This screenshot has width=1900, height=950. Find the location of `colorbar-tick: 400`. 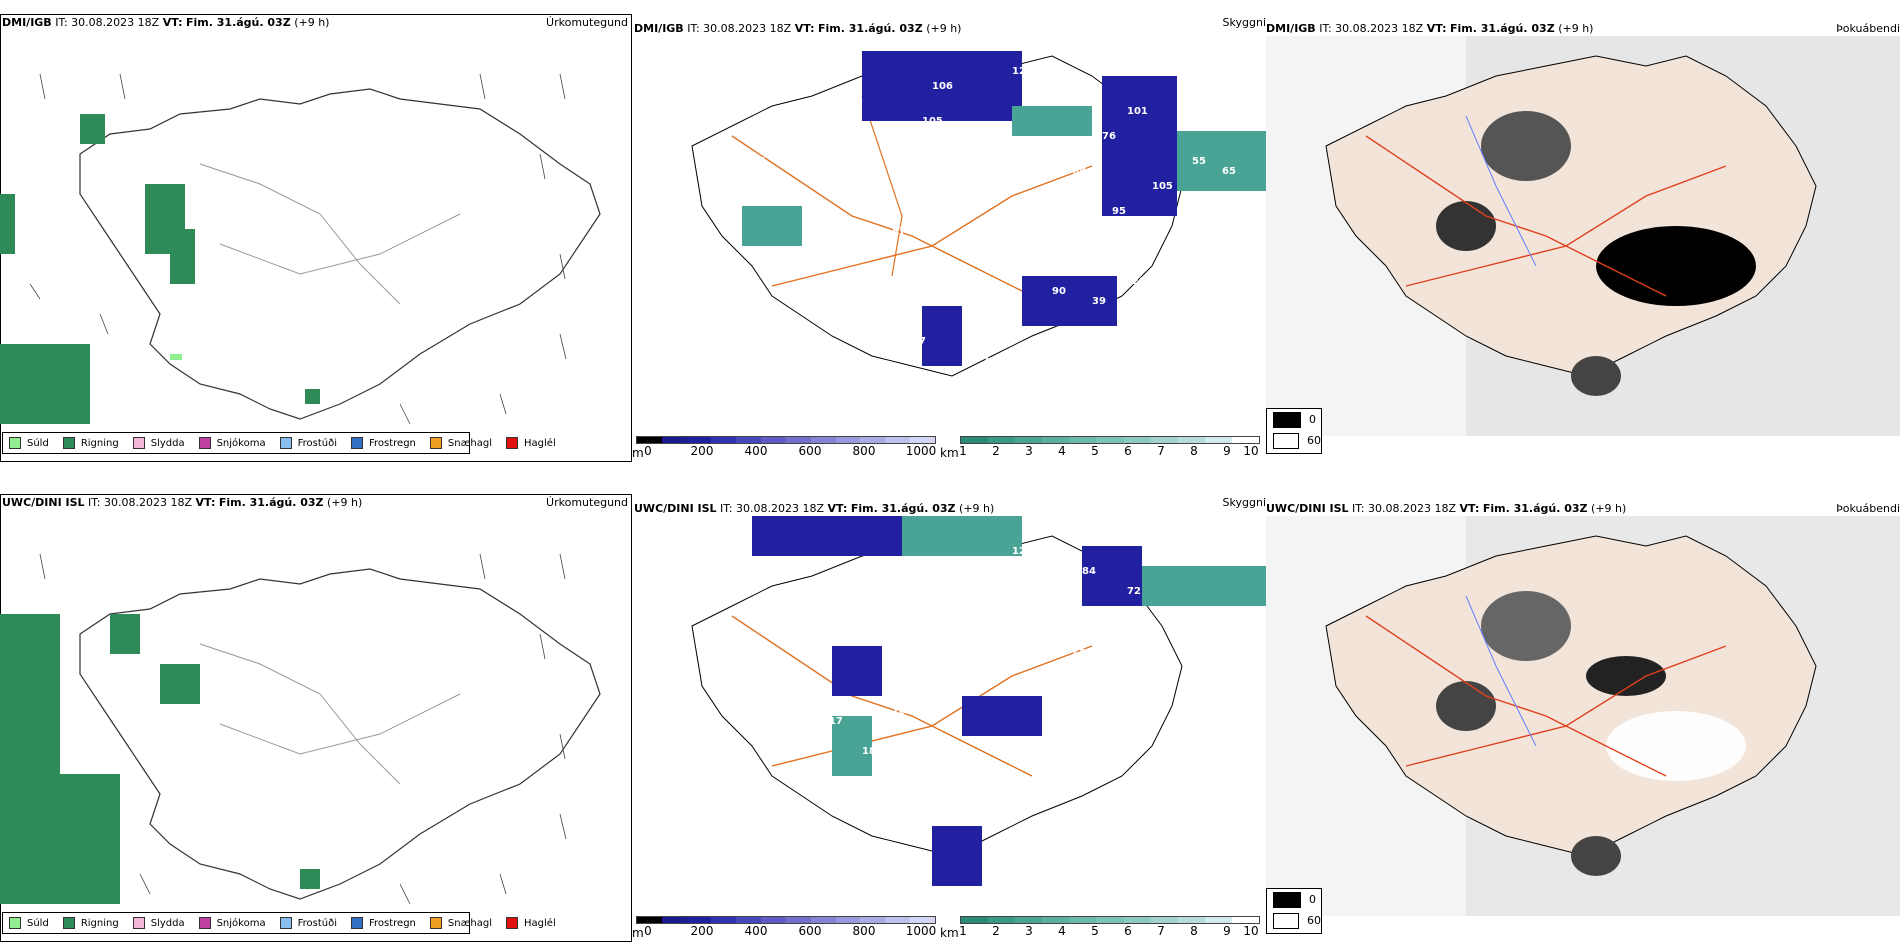

colorbar-tick: 400 is located at coordinates (756, 451).